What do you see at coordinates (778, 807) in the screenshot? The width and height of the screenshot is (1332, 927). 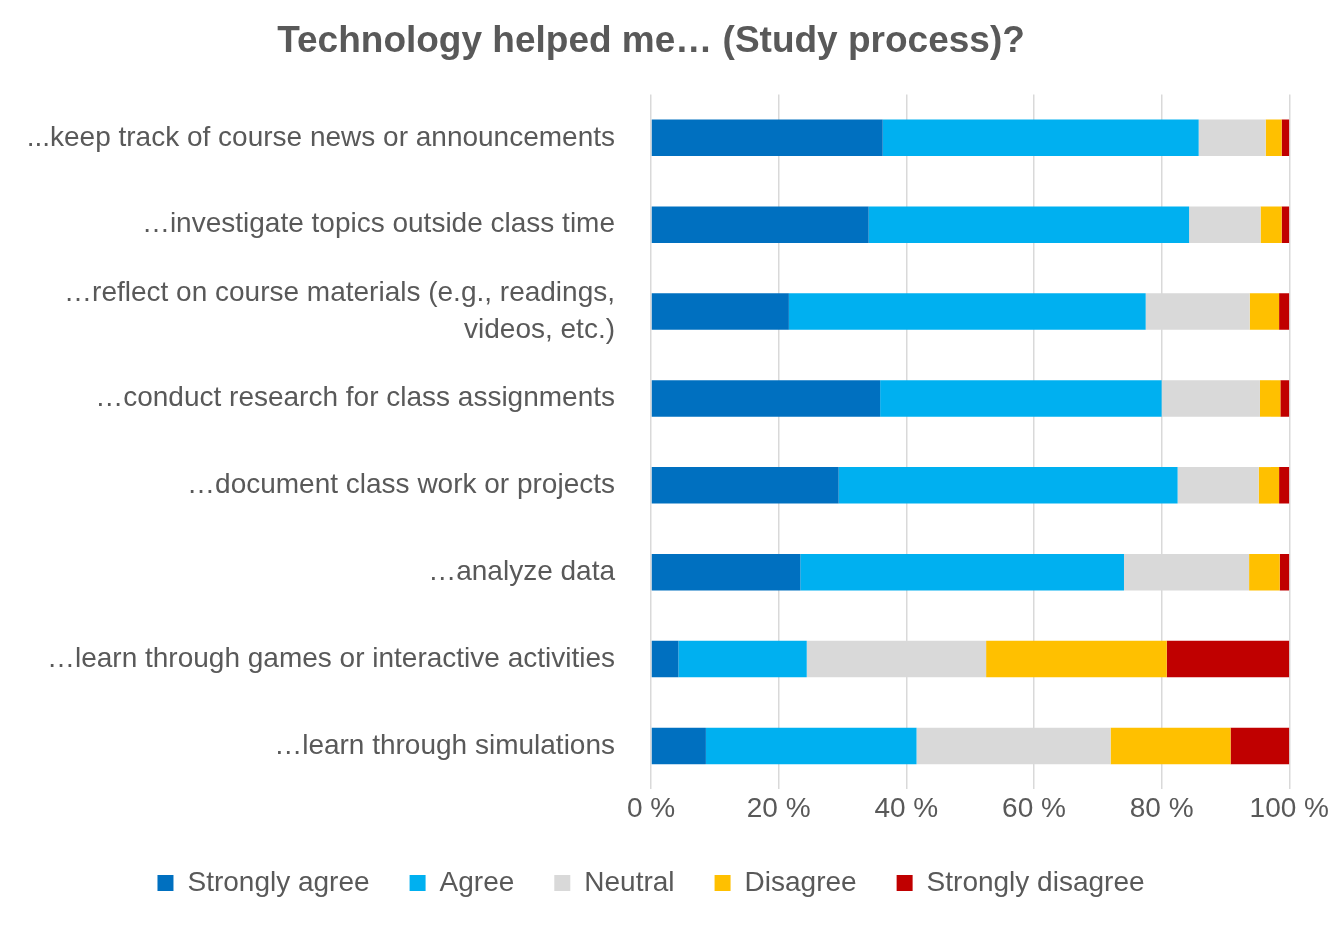 I see `x-tick-label: 20 %` at bounding box center [778, 807].